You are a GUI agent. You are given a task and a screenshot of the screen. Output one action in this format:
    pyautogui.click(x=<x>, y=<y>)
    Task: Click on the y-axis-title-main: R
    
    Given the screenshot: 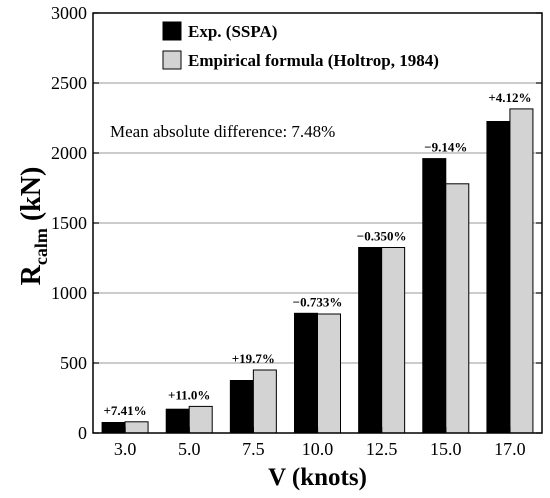 What is the action you would take?
    pyautogui.click(x=31, y=274)
    